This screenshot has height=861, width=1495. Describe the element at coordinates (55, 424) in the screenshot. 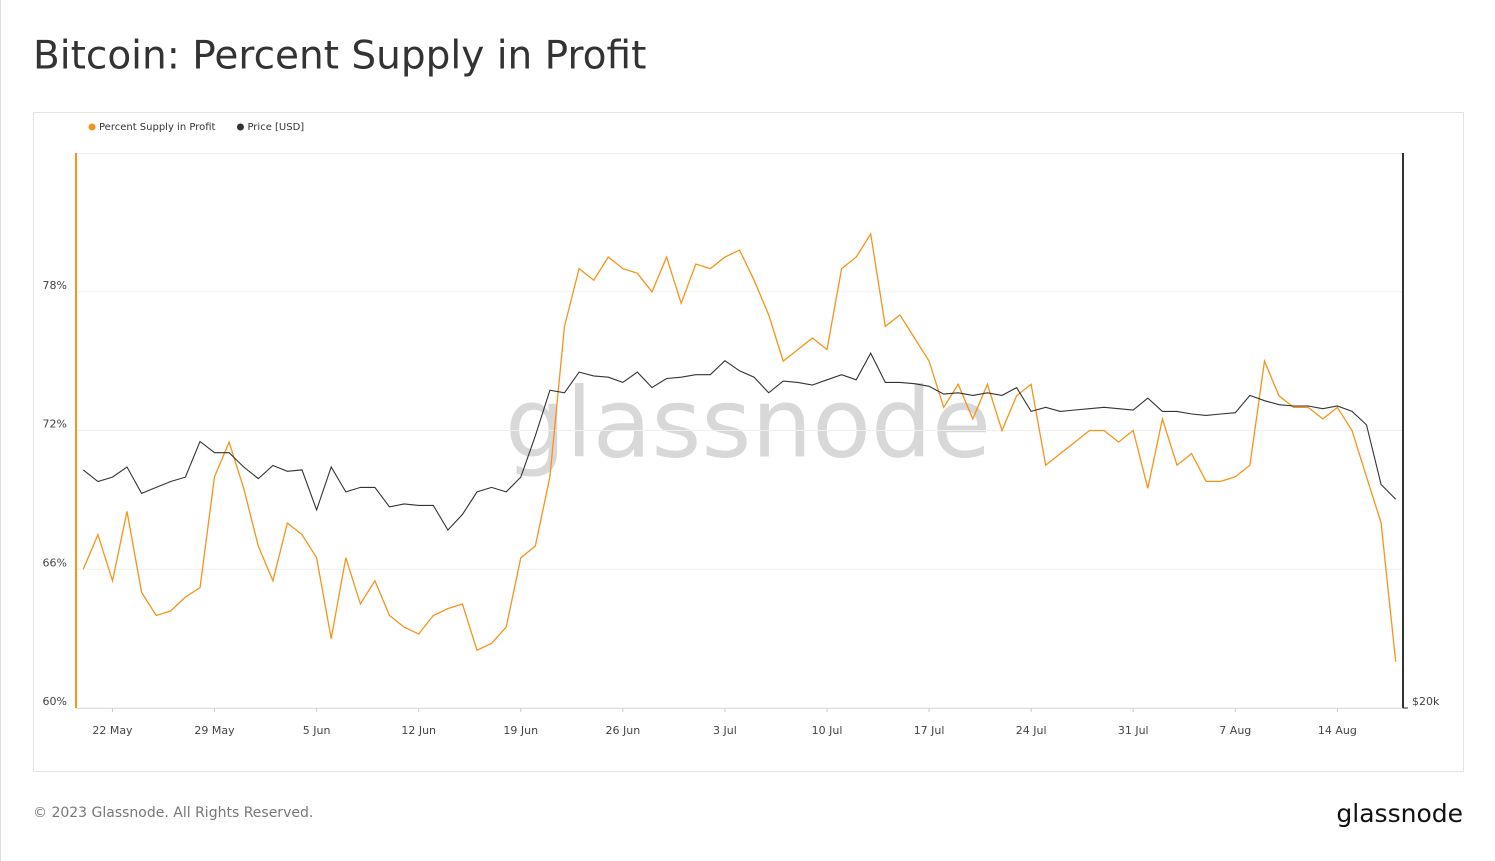

I see `y-tick-label: 72%` at that location.